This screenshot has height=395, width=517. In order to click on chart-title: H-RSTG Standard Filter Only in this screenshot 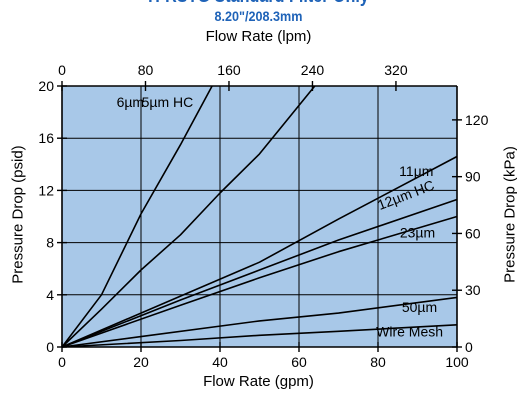, I will do `click(258, 4)`.